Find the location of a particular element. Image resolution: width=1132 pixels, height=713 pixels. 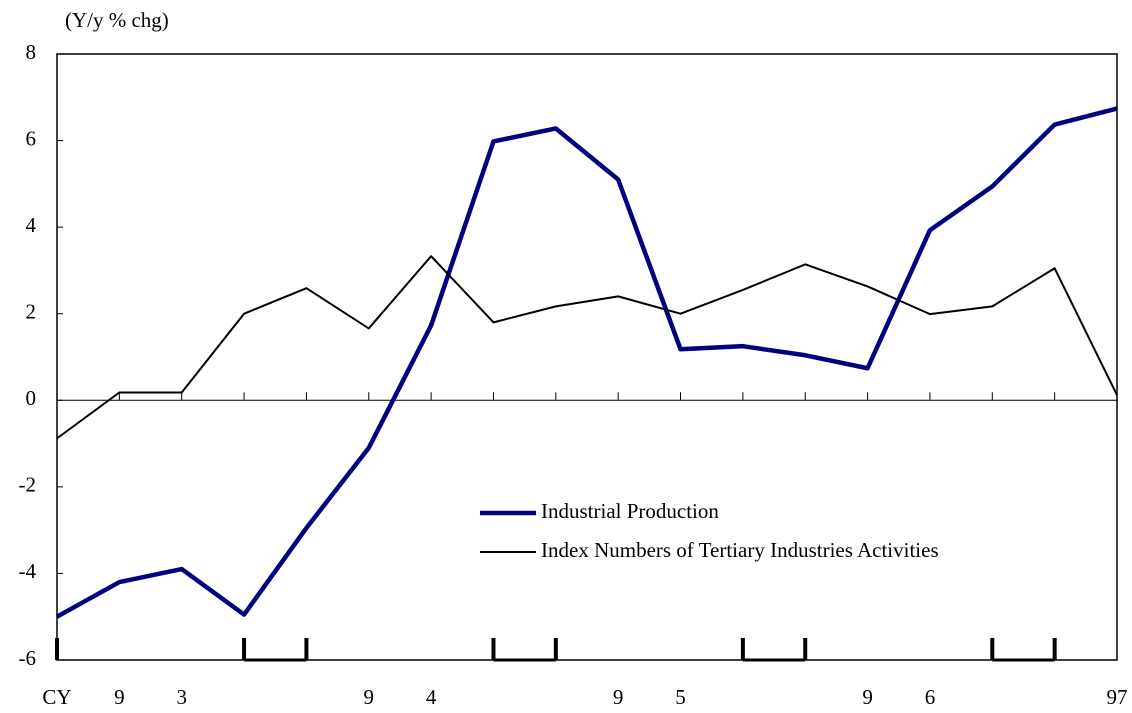

y-tick-label: 2 is located at coordinates (31, 312).